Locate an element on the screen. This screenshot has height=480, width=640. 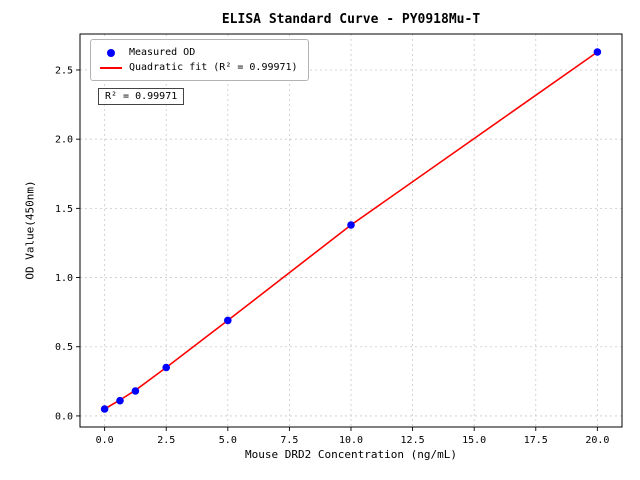
line-marker-icon is located at coordinates (111, 67).